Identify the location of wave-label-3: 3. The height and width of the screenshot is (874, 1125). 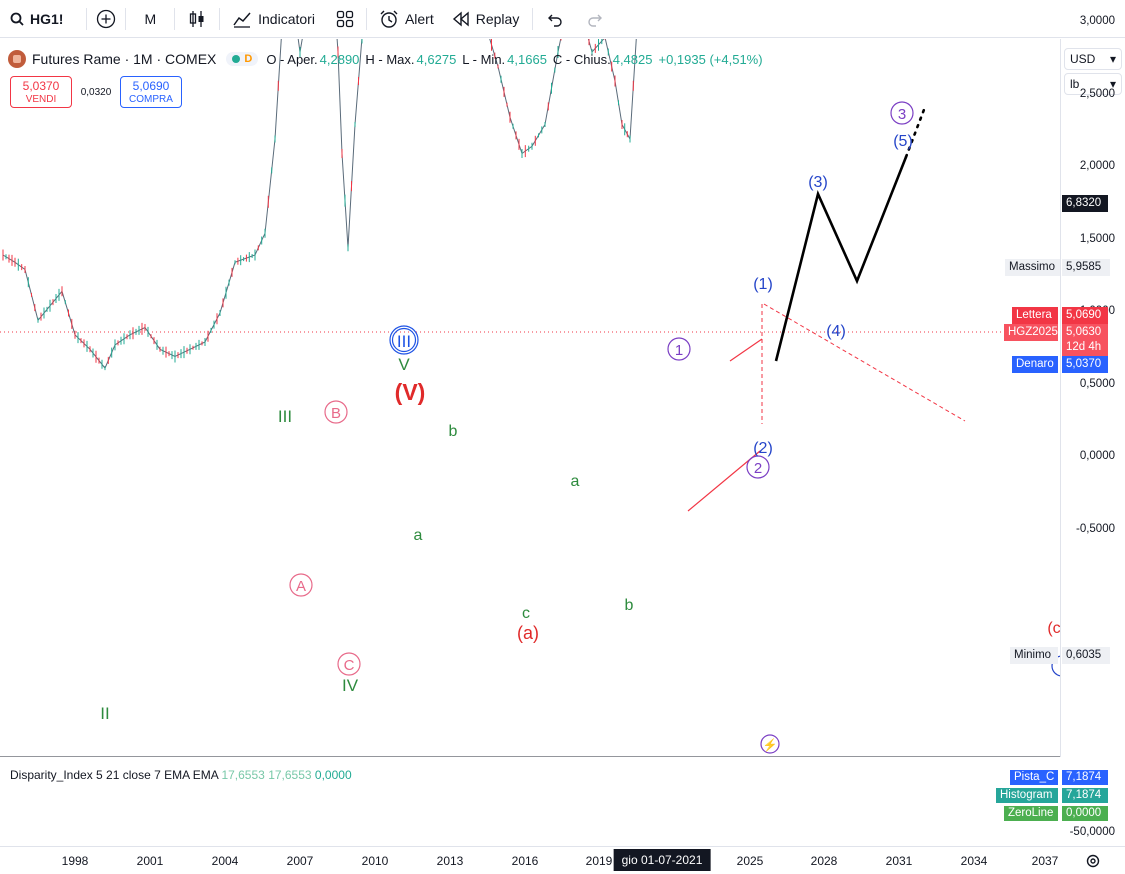
(902, 114).